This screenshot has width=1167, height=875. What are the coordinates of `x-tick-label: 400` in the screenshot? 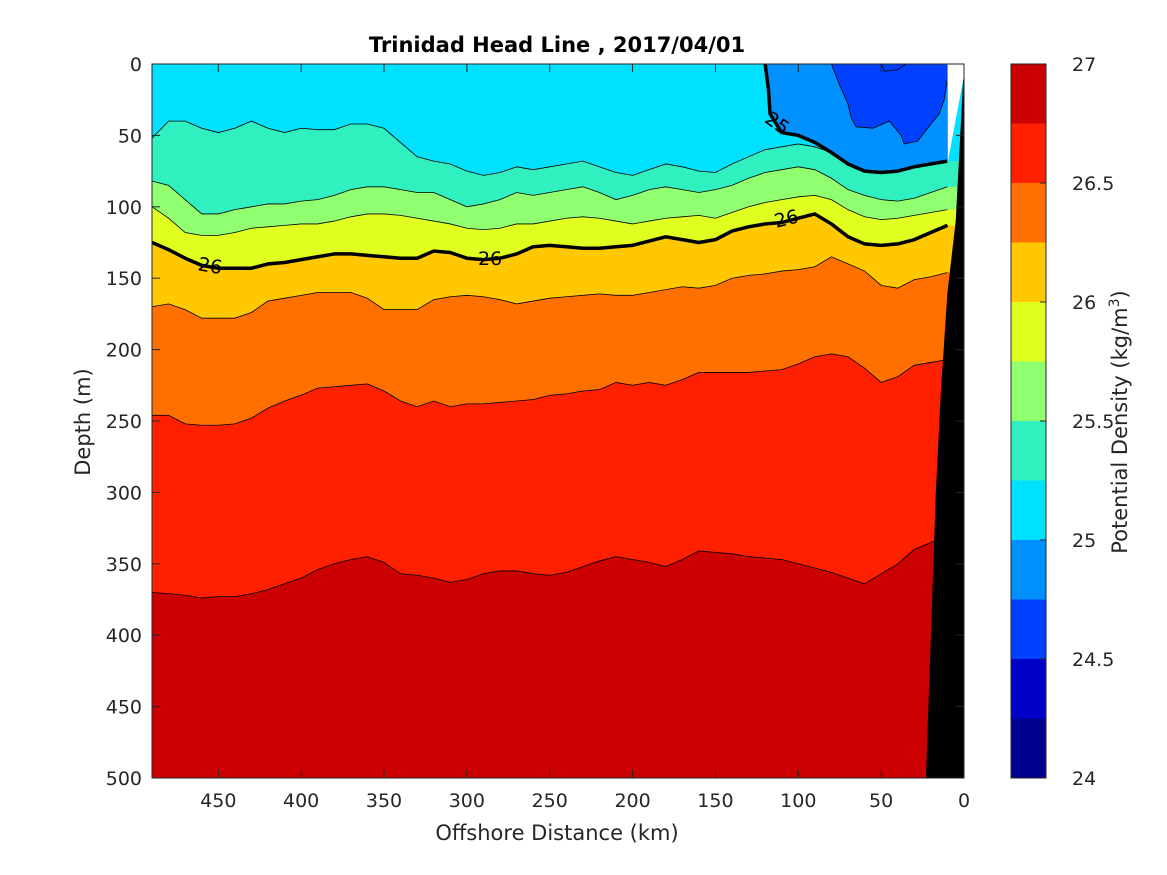 It's located at (301, 801).